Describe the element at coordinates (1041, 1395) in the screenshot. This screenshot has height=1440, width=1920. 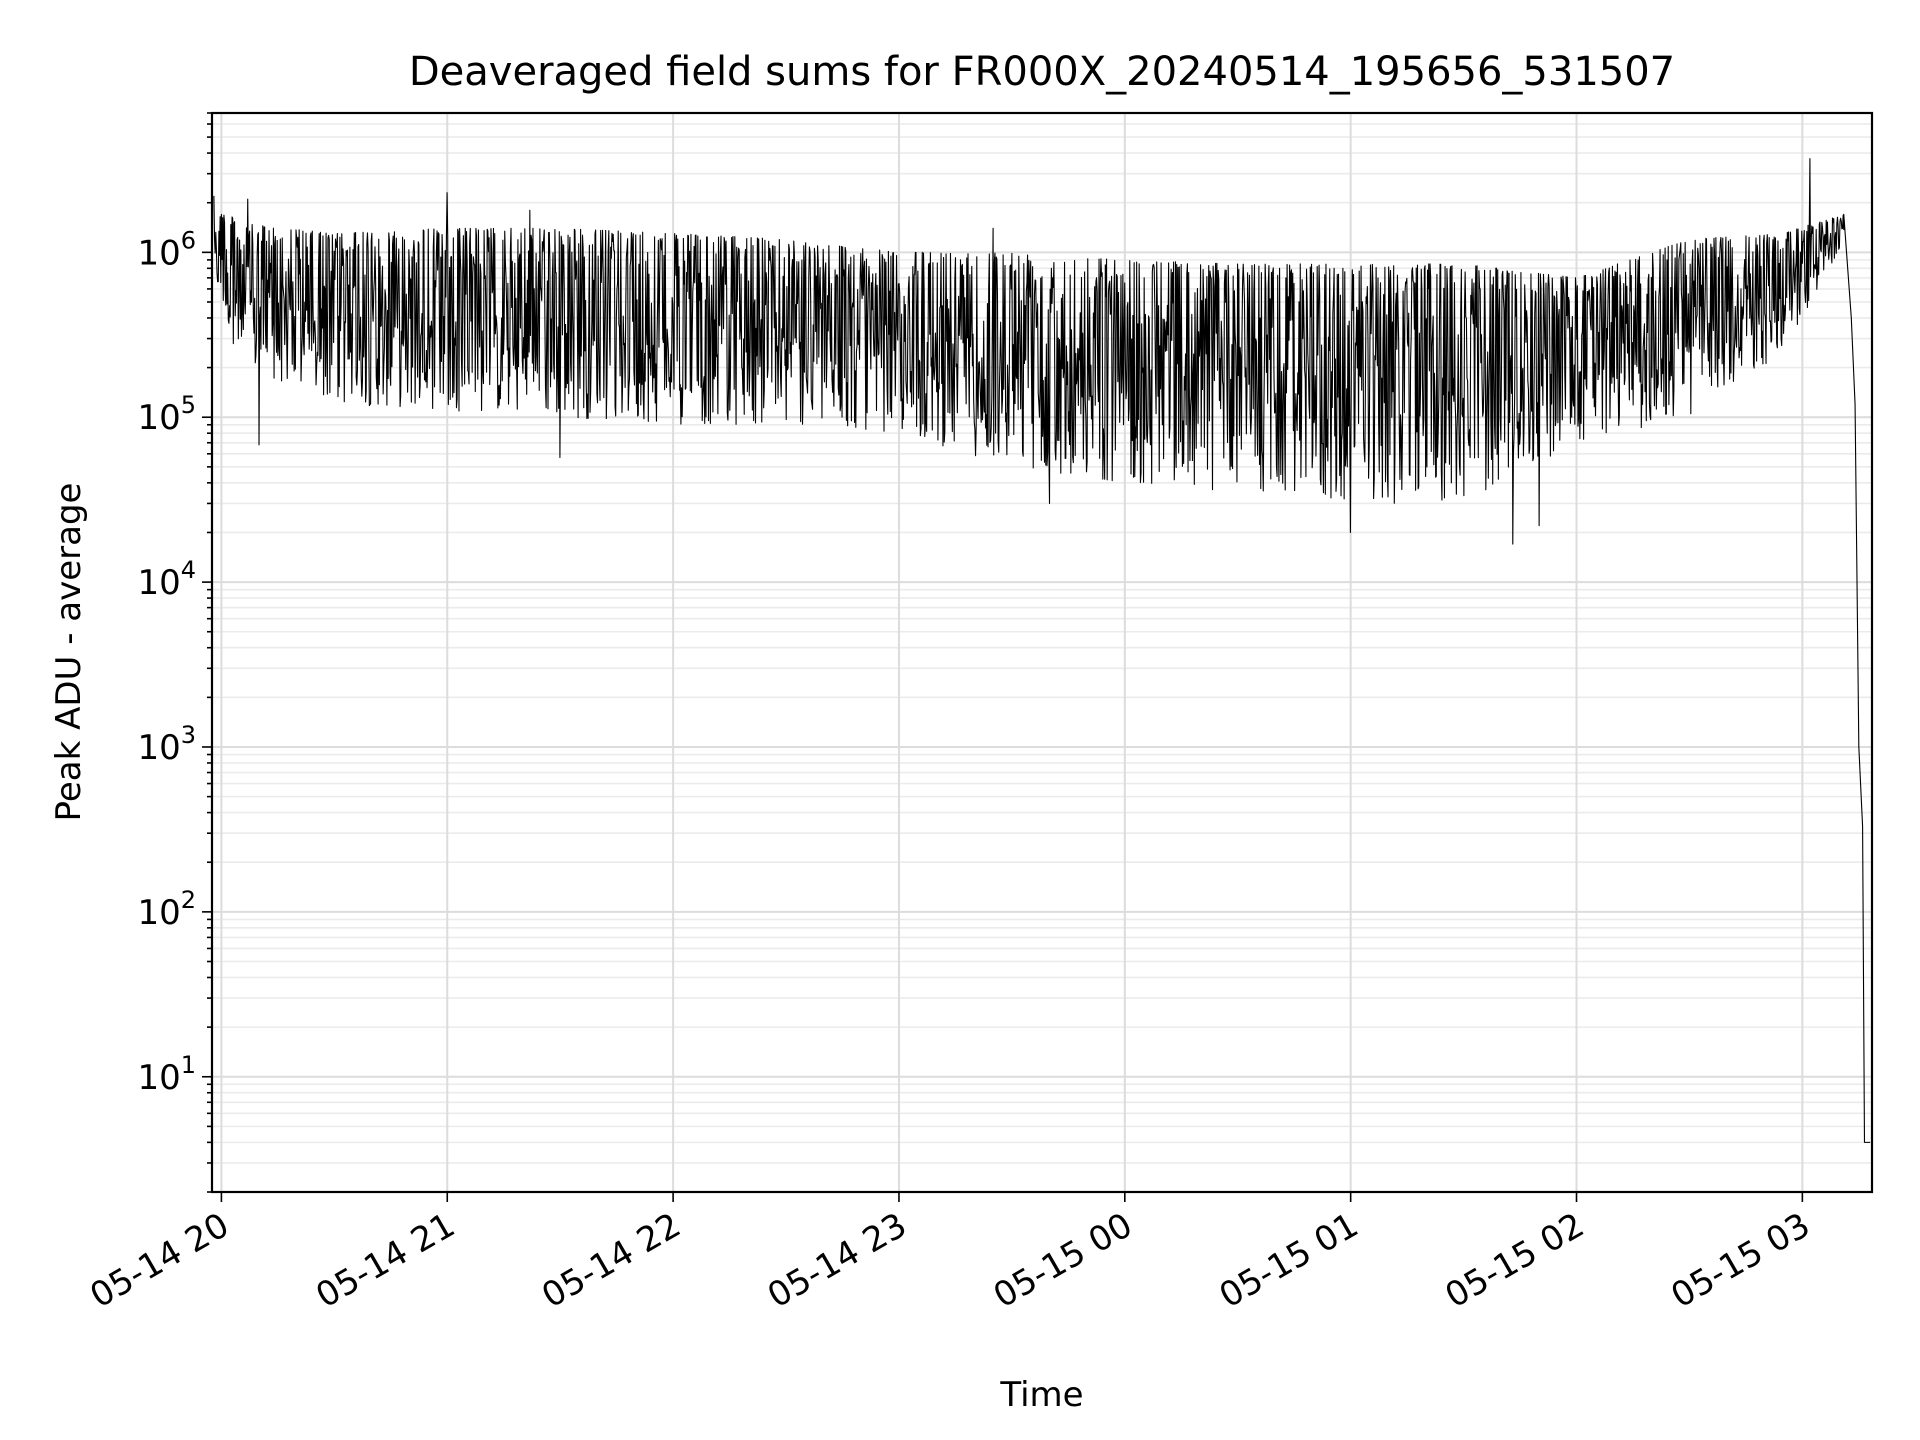
I see `x-axis-label: Time` at that location.